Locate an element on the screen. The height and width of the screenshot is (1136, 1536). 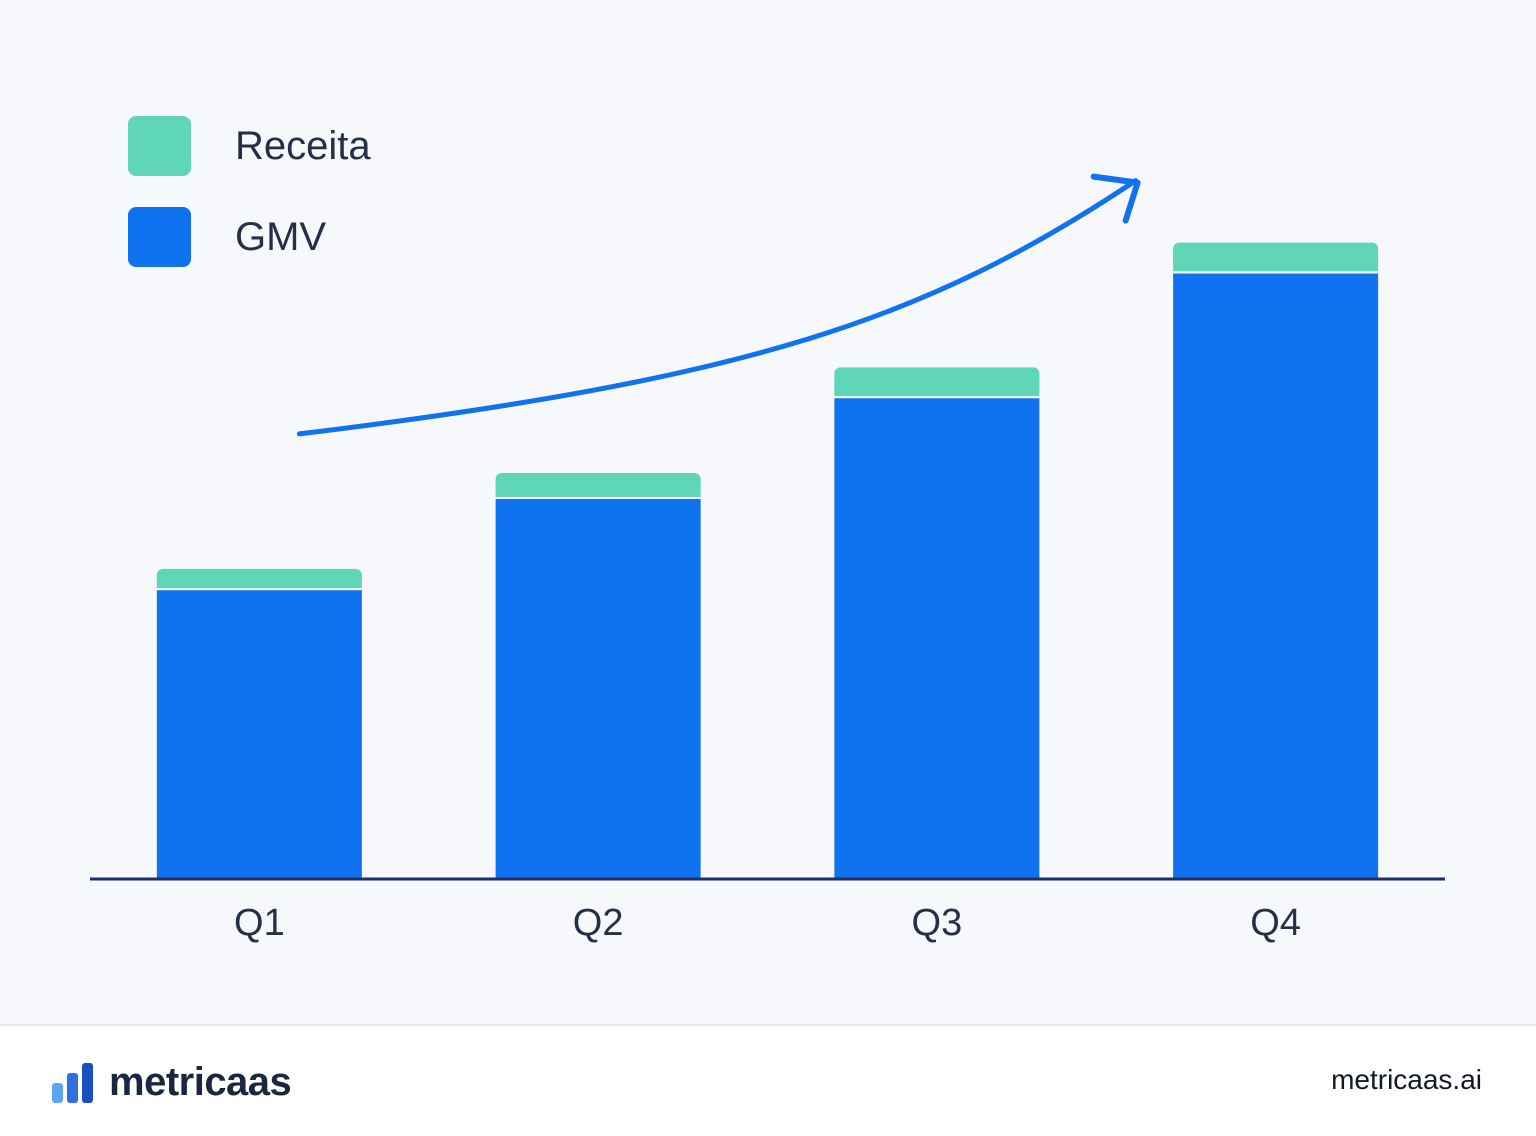
bar-receita-fill-q4 is located at coordinates (1276, 261).